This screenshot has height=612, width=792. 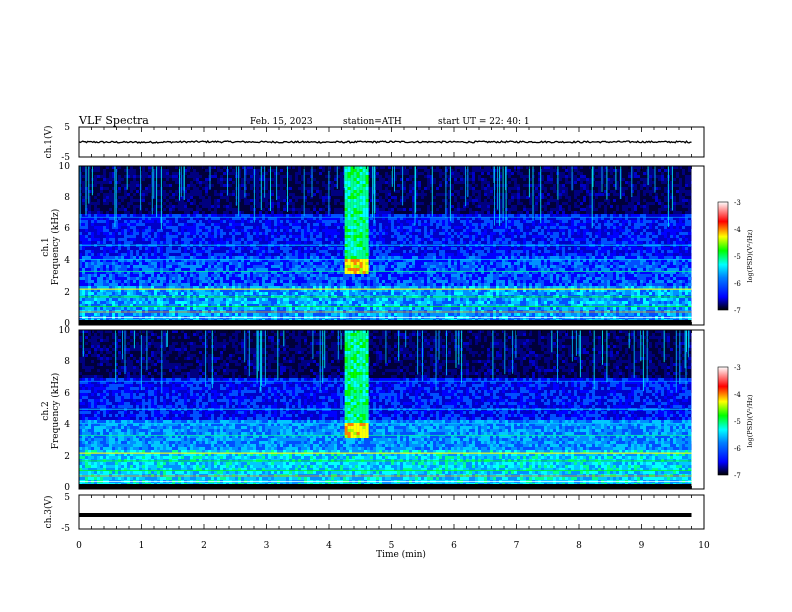 What do you see at coordinates (704, 546) in the screenshot?
I see `x-tick-label: 10` at bounding box center [704, 546].